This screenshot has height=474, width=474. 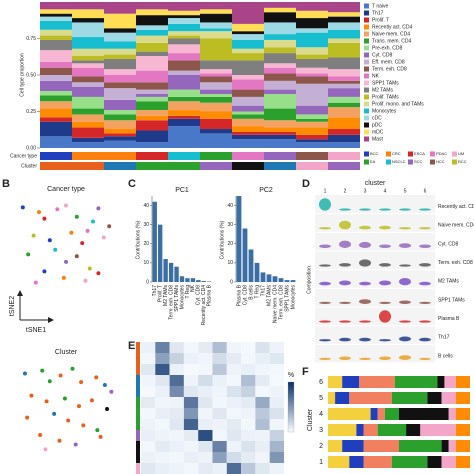 What do you see at coordinates (22, 75) in the screenshot?
I see `y-axis-label: Cell type proportion` at bounding box center [22, 75].